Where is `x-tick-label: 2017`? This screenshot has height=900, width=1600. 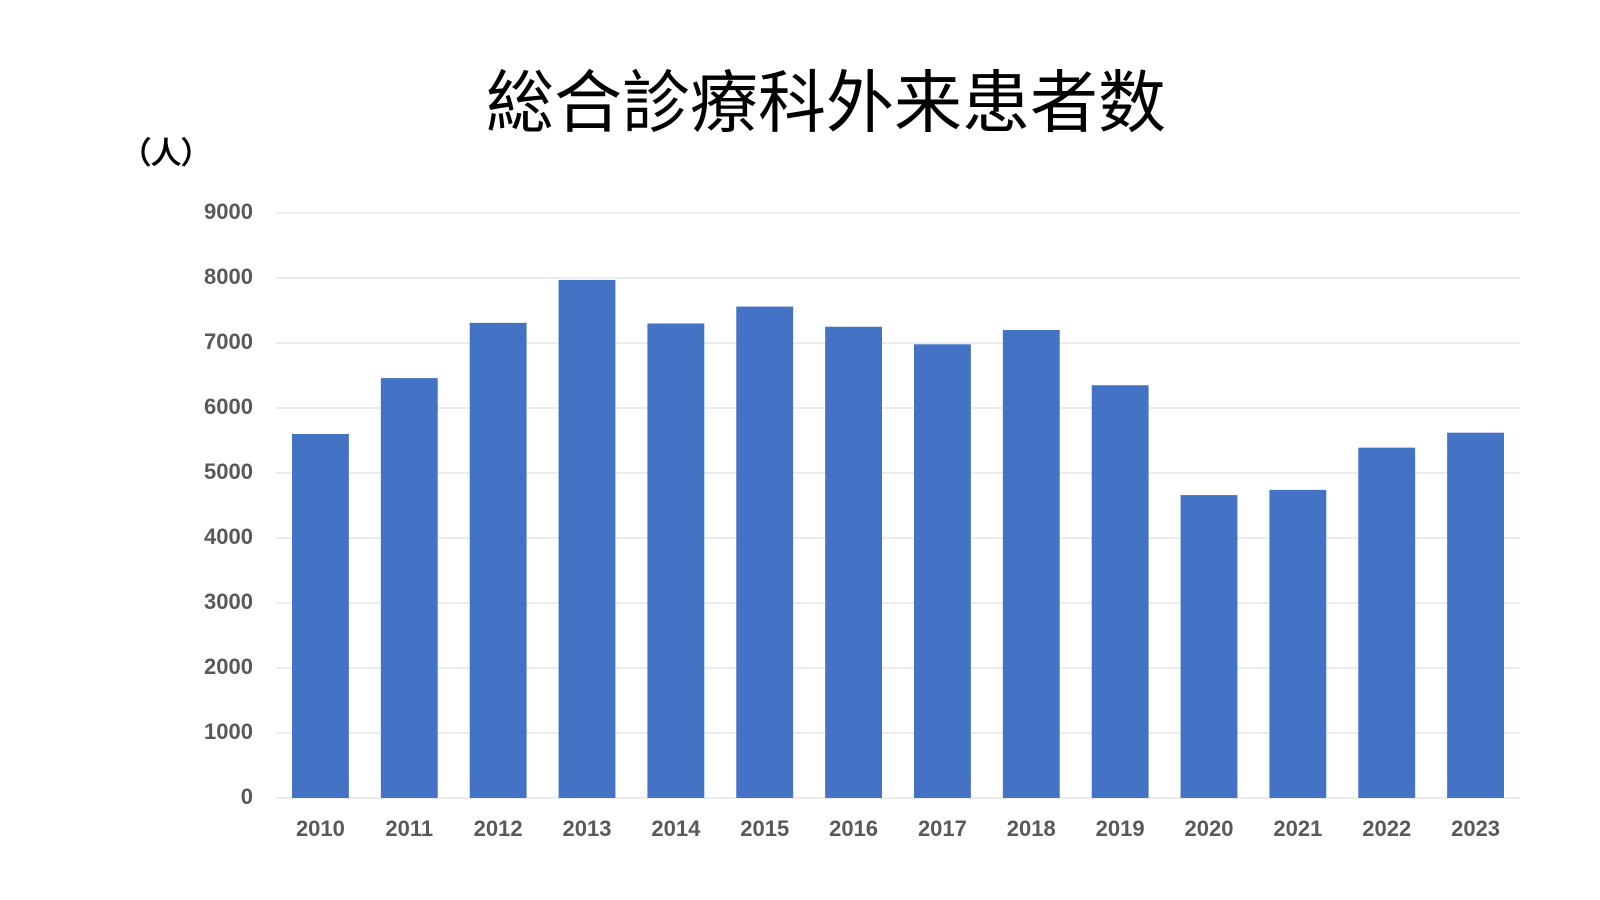
x-tick-label: 2017 is located at coordinates (942, 828).